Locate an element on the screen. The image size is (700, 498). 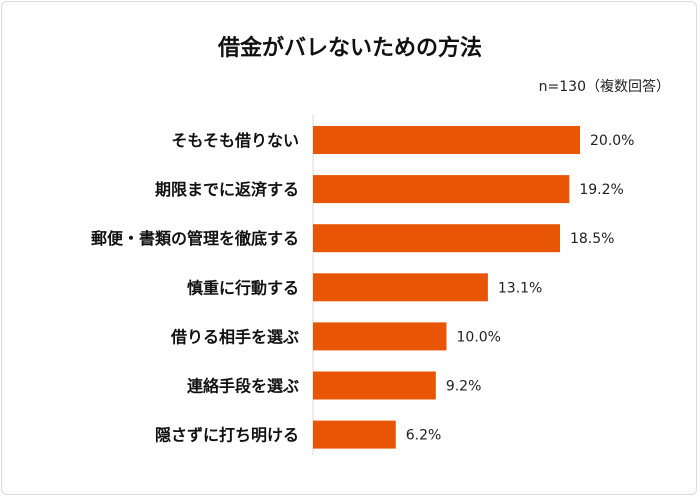
category-label: 慎重に行動する is located at coordinates (243, 287).